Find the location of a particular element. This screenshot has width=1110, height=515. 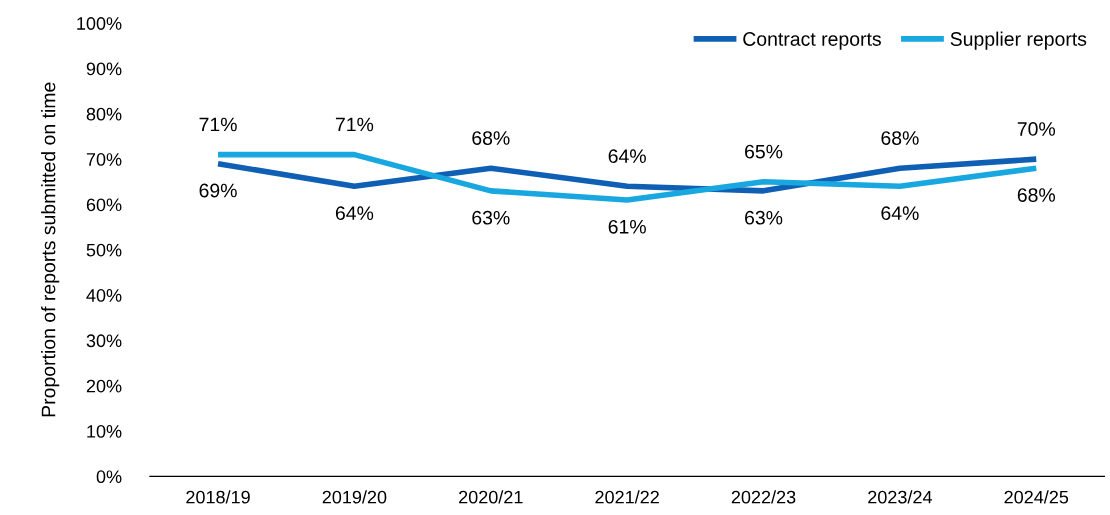

x-tick-label: 2023/24 is located at coordinates (900, 497).